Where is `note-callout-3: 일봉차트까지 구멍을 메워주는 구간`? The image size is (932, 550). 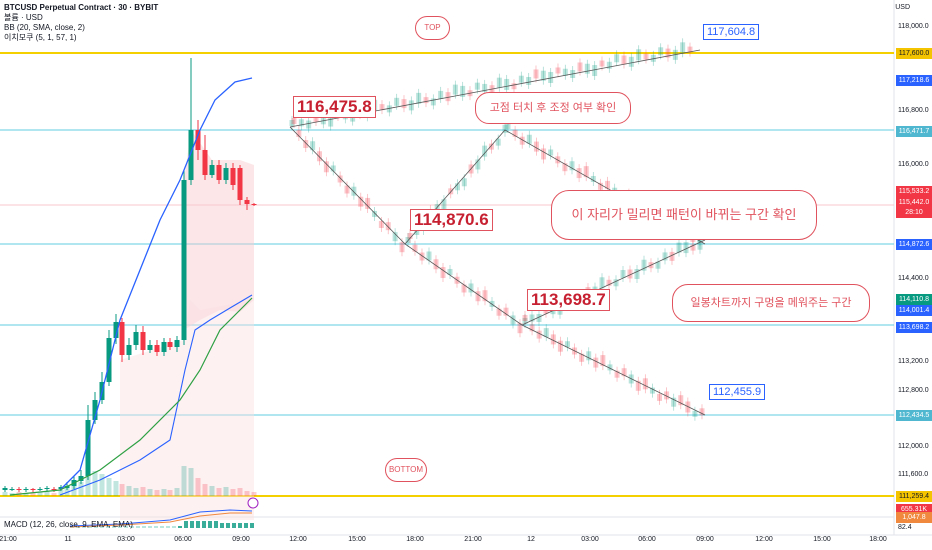 note-callout-3: 일봉차트까지 구멍을 메워주는 구간 is located at coordinates (771, 303).